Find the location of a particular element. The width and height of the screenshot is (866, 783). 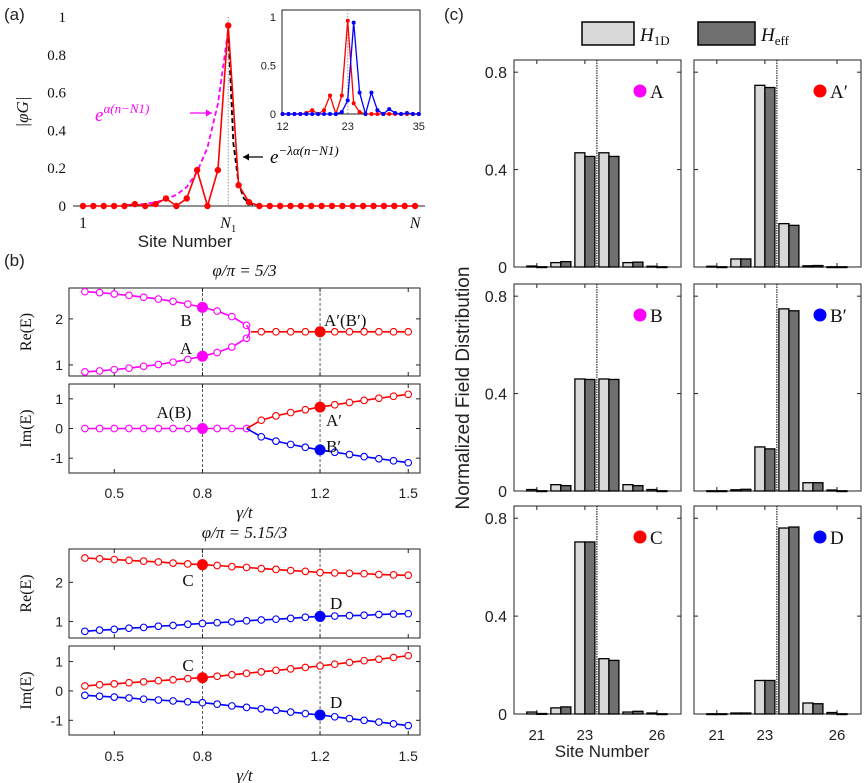

c-xtick-label: 26 is located at coordinates (657, 735).